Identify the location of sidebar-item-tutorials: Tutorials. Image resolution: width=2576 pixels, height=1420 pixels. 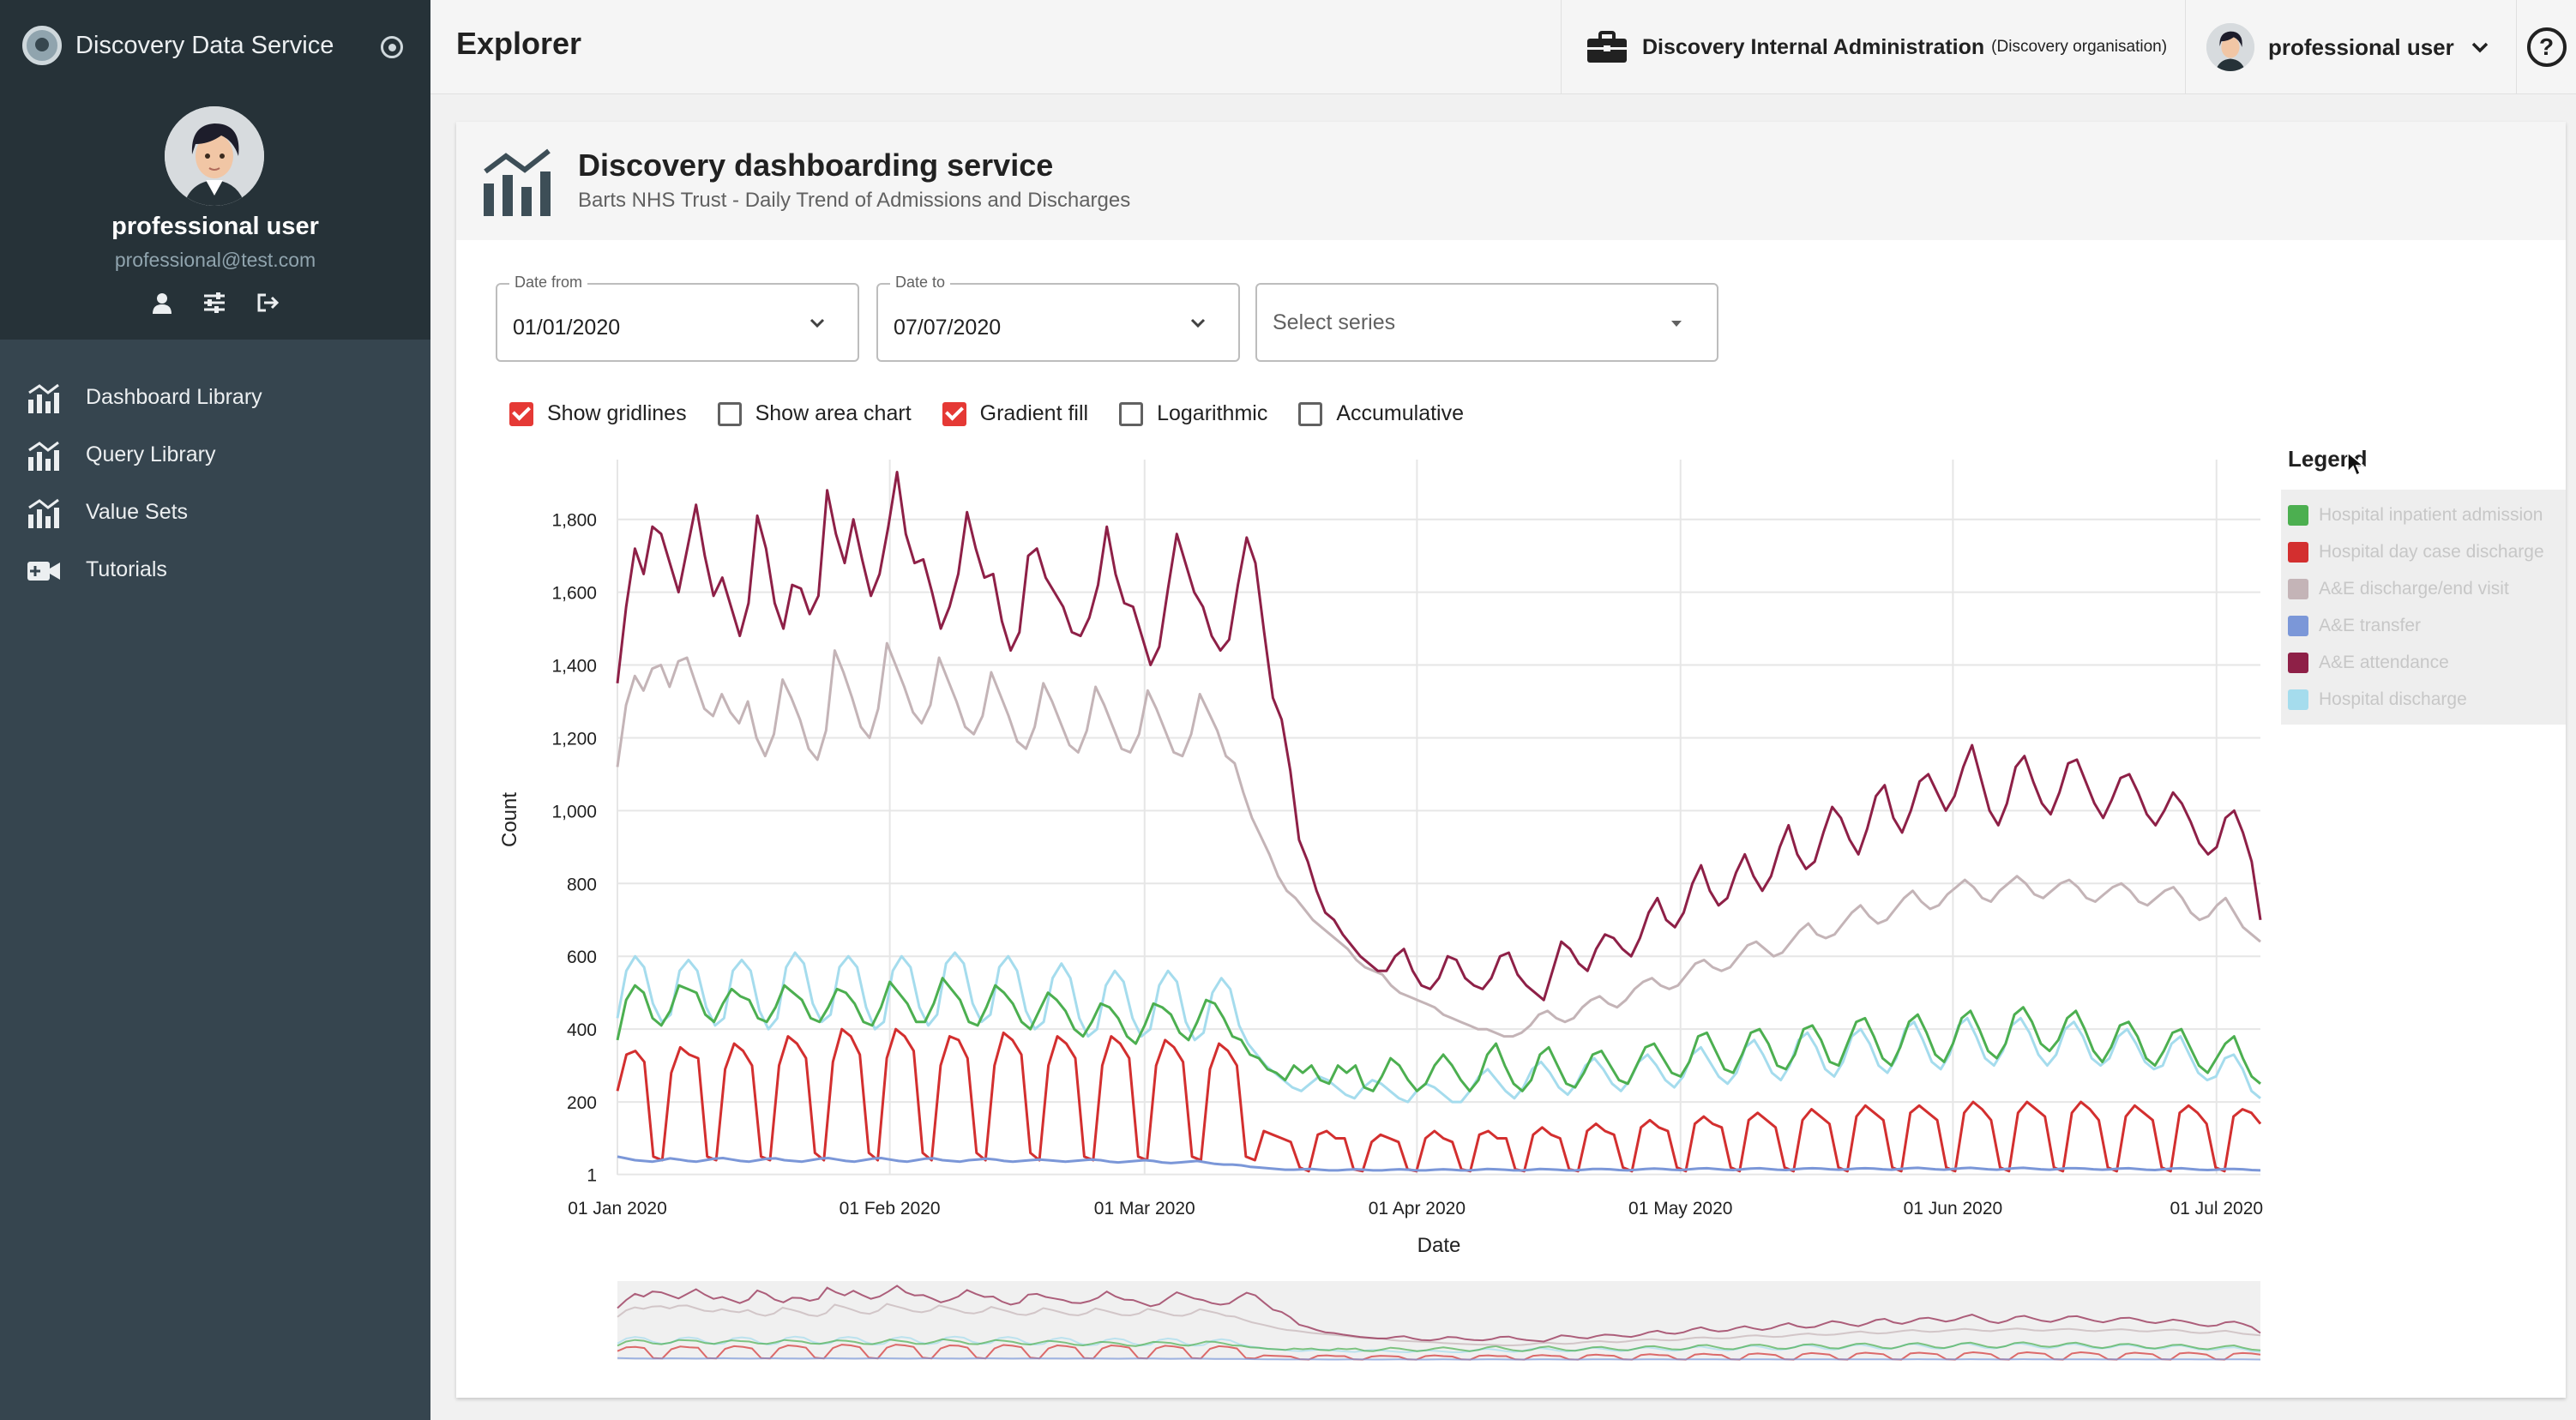
(215, 570).